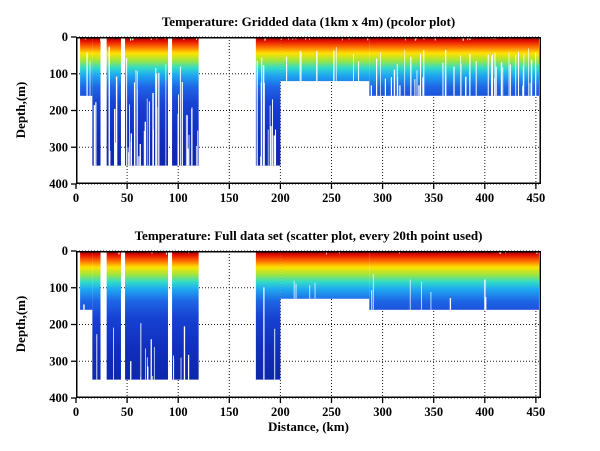 This screenshot has height=451, width=600. What do you see at coordinates (20, 110) in the screenshot?
I see `top-y-axis-label: Depth,(m)` at bounding box center [20, 110].